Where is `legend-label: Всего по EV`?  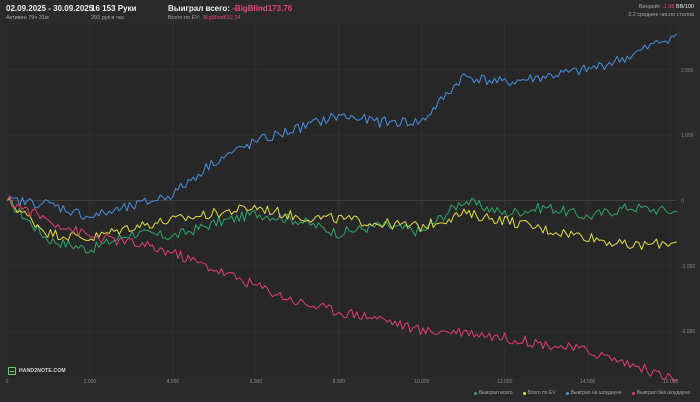
legend-label: Всего по EV is located at coordinates (541, 393).